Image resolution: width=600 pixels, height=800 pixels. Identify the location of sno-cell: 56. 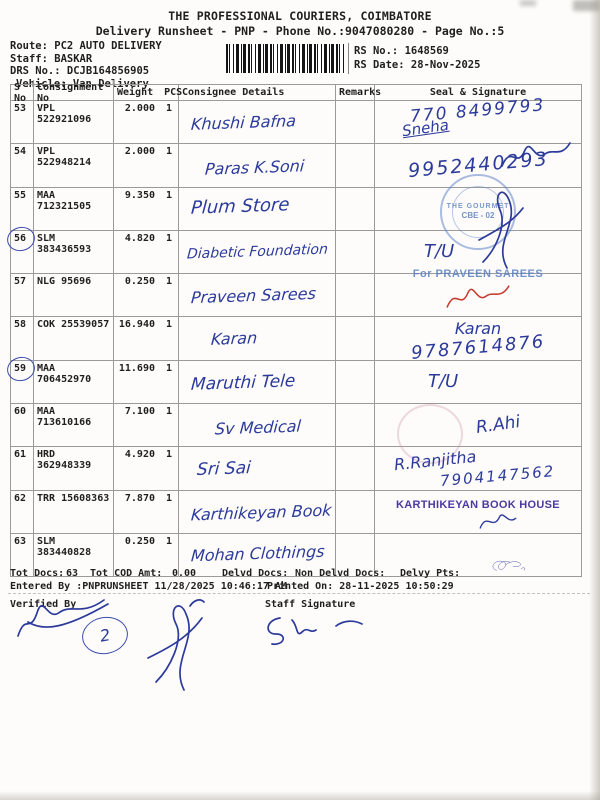
(22, 252).